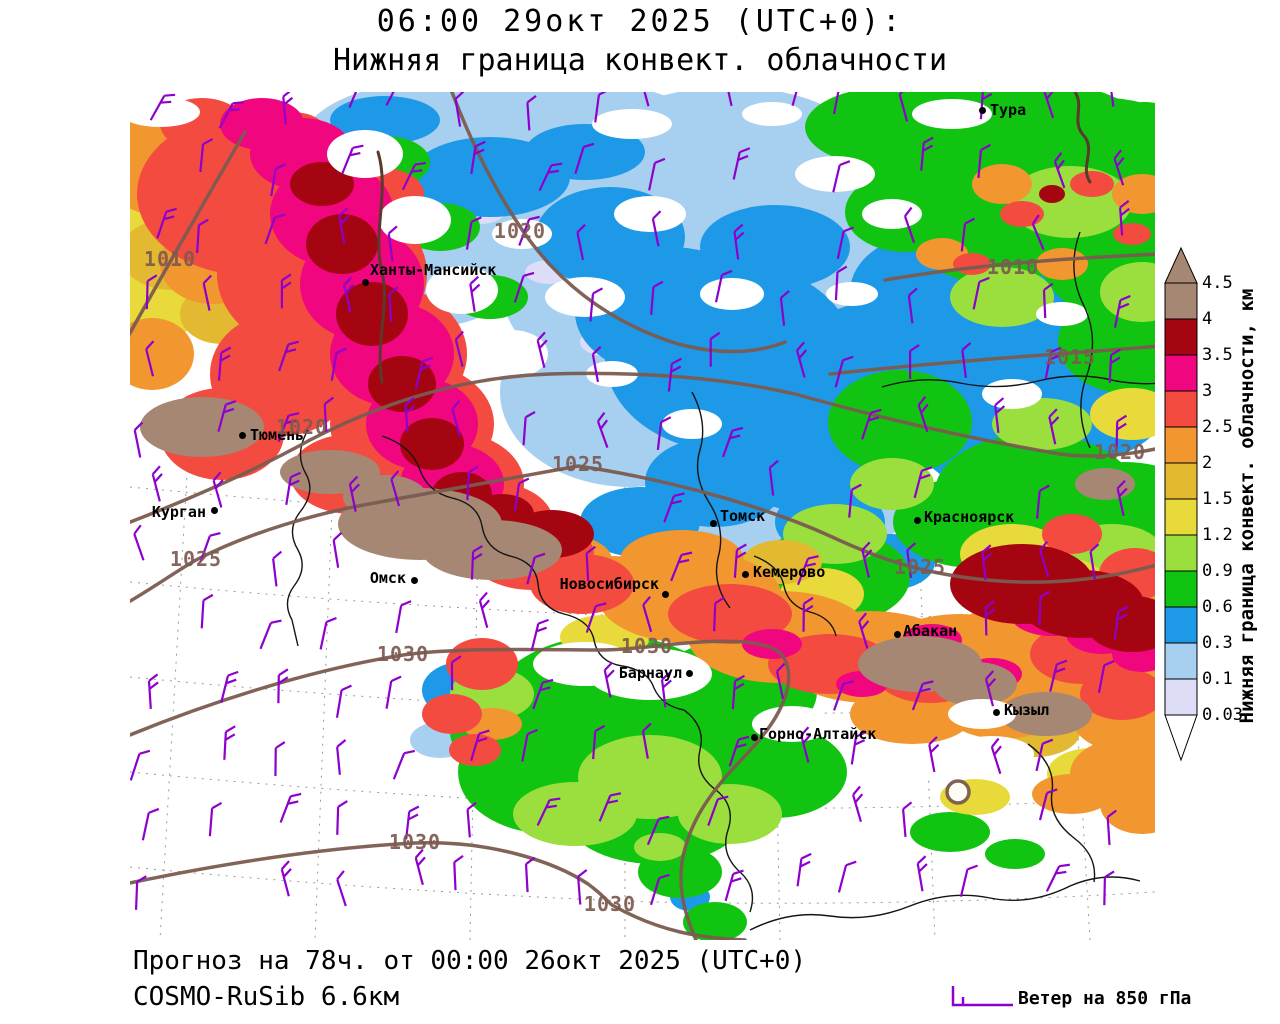  I want to click on isobar-label: 1020, so click(302, 426).